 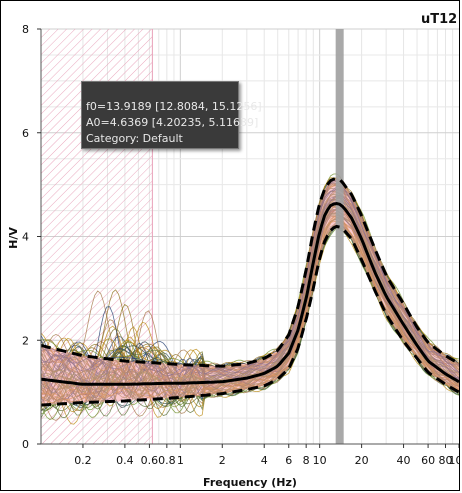 What do you see at coordinates (222, 460) in the screenshot?
I see `x-tick-label: 2` at bounding box center [222, 460].